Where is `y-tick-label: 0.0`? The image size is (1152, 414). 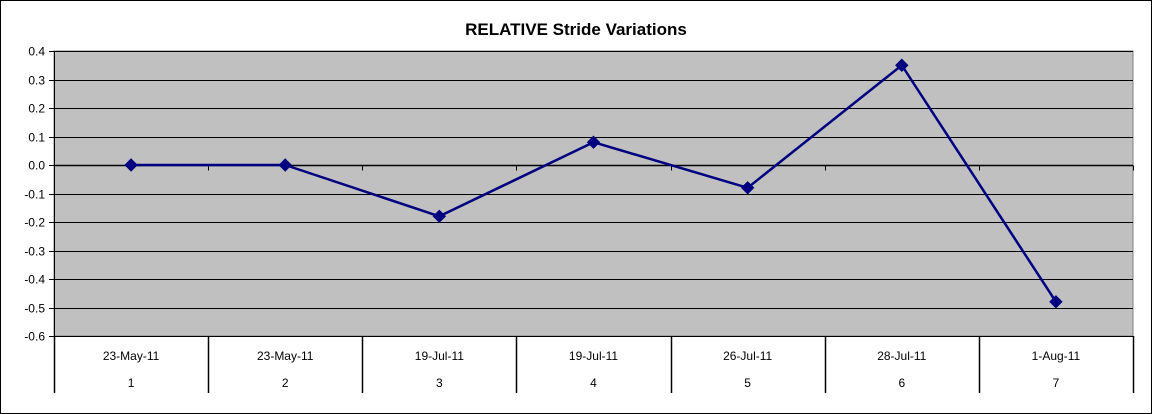 y-tick-label: 0.0 is located at coordinates (36, 166).